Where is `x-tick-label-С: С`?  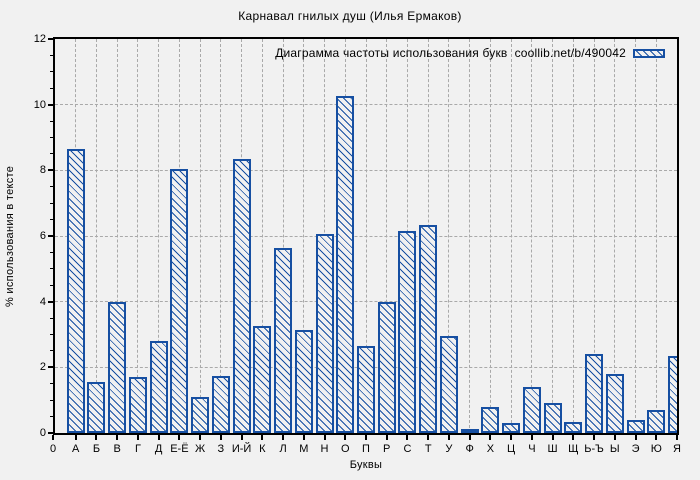
x-tick-label-С: С is located at coordinates (407, 449).